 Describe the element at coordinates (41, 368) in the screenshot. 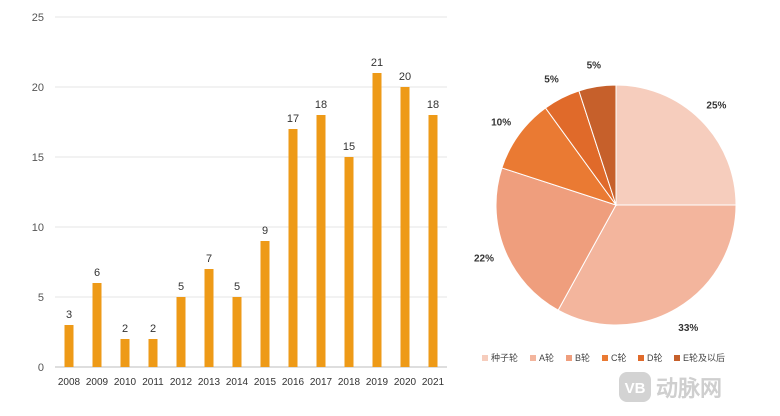

I see `y-tick-label: 0` at that location.